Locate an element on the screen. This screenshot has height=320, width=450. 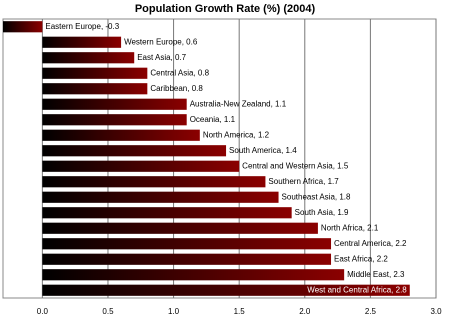
data-label: Southeast Asia, 1.8 is located at coordinates (316, 196).